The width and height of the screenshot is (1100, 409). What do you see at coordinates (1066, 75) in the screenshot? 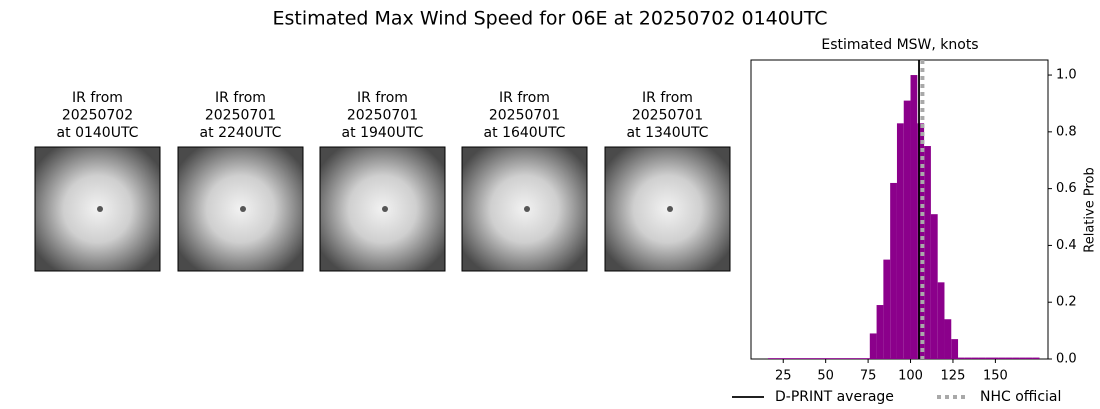
I see `y-tick-label: 1.0` at bounding box center [1066, 75].